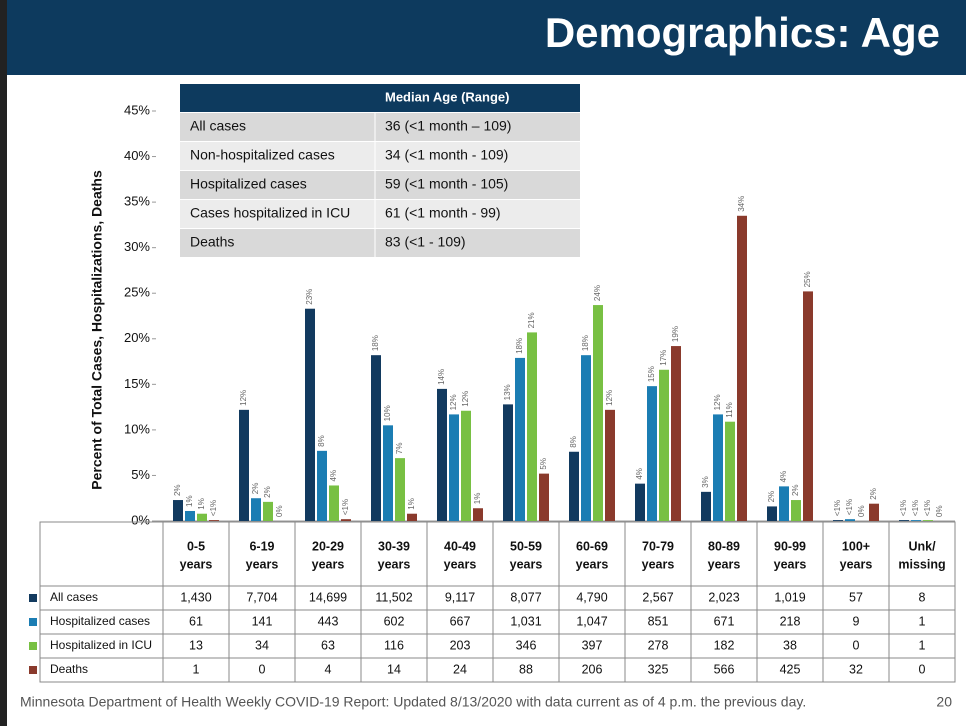  What do you see at coordinates (597, 293) in the screenshot?
I see `data-label: 24%` at bounding box center [597, 293].